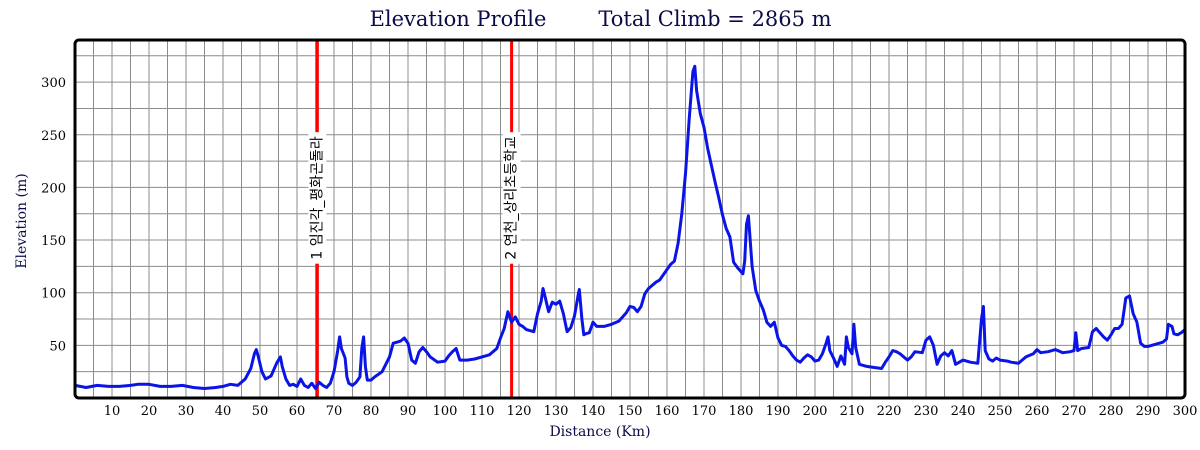 This screenshot has height=450, width=1200. What do you see at coordinates (53, 136) in the screenshot?
I see `y-tick-label: 250` at bounding box center [53, 136].